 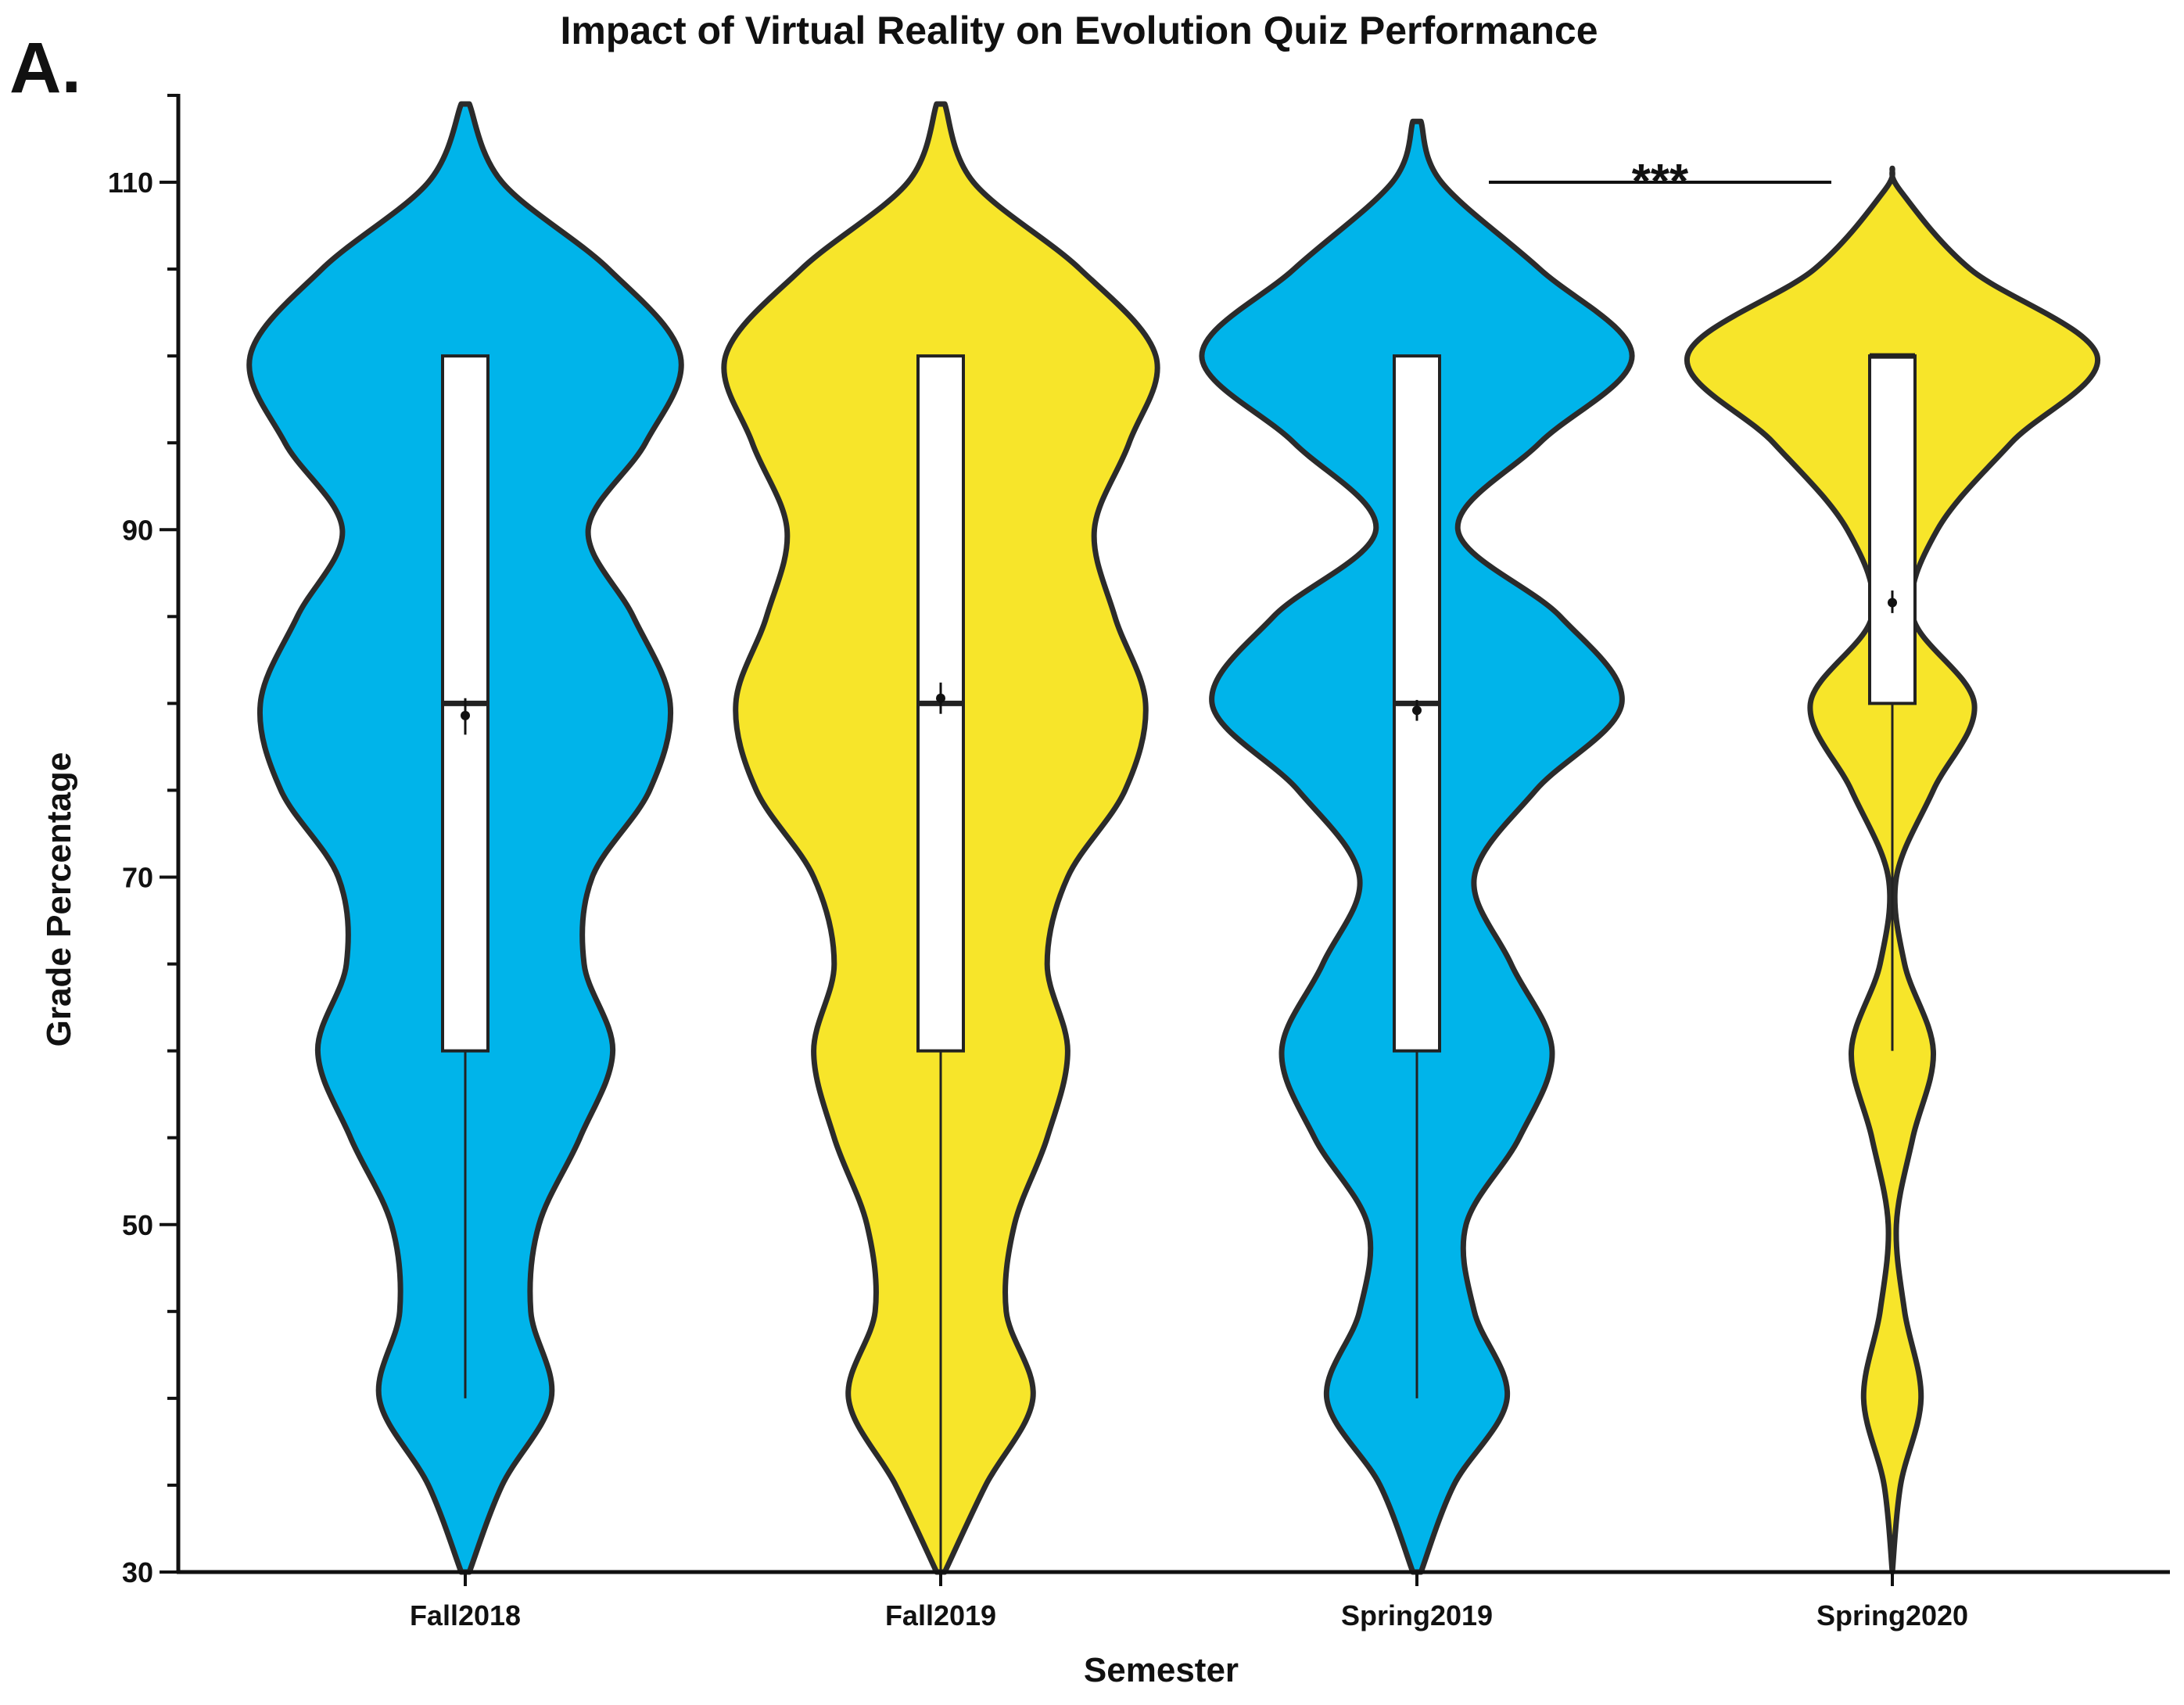 What do you see at coordinates (1161, 1670) in the screenshot?
I see `x-axis-label: Semester` at bounding box center [1161, 1670].